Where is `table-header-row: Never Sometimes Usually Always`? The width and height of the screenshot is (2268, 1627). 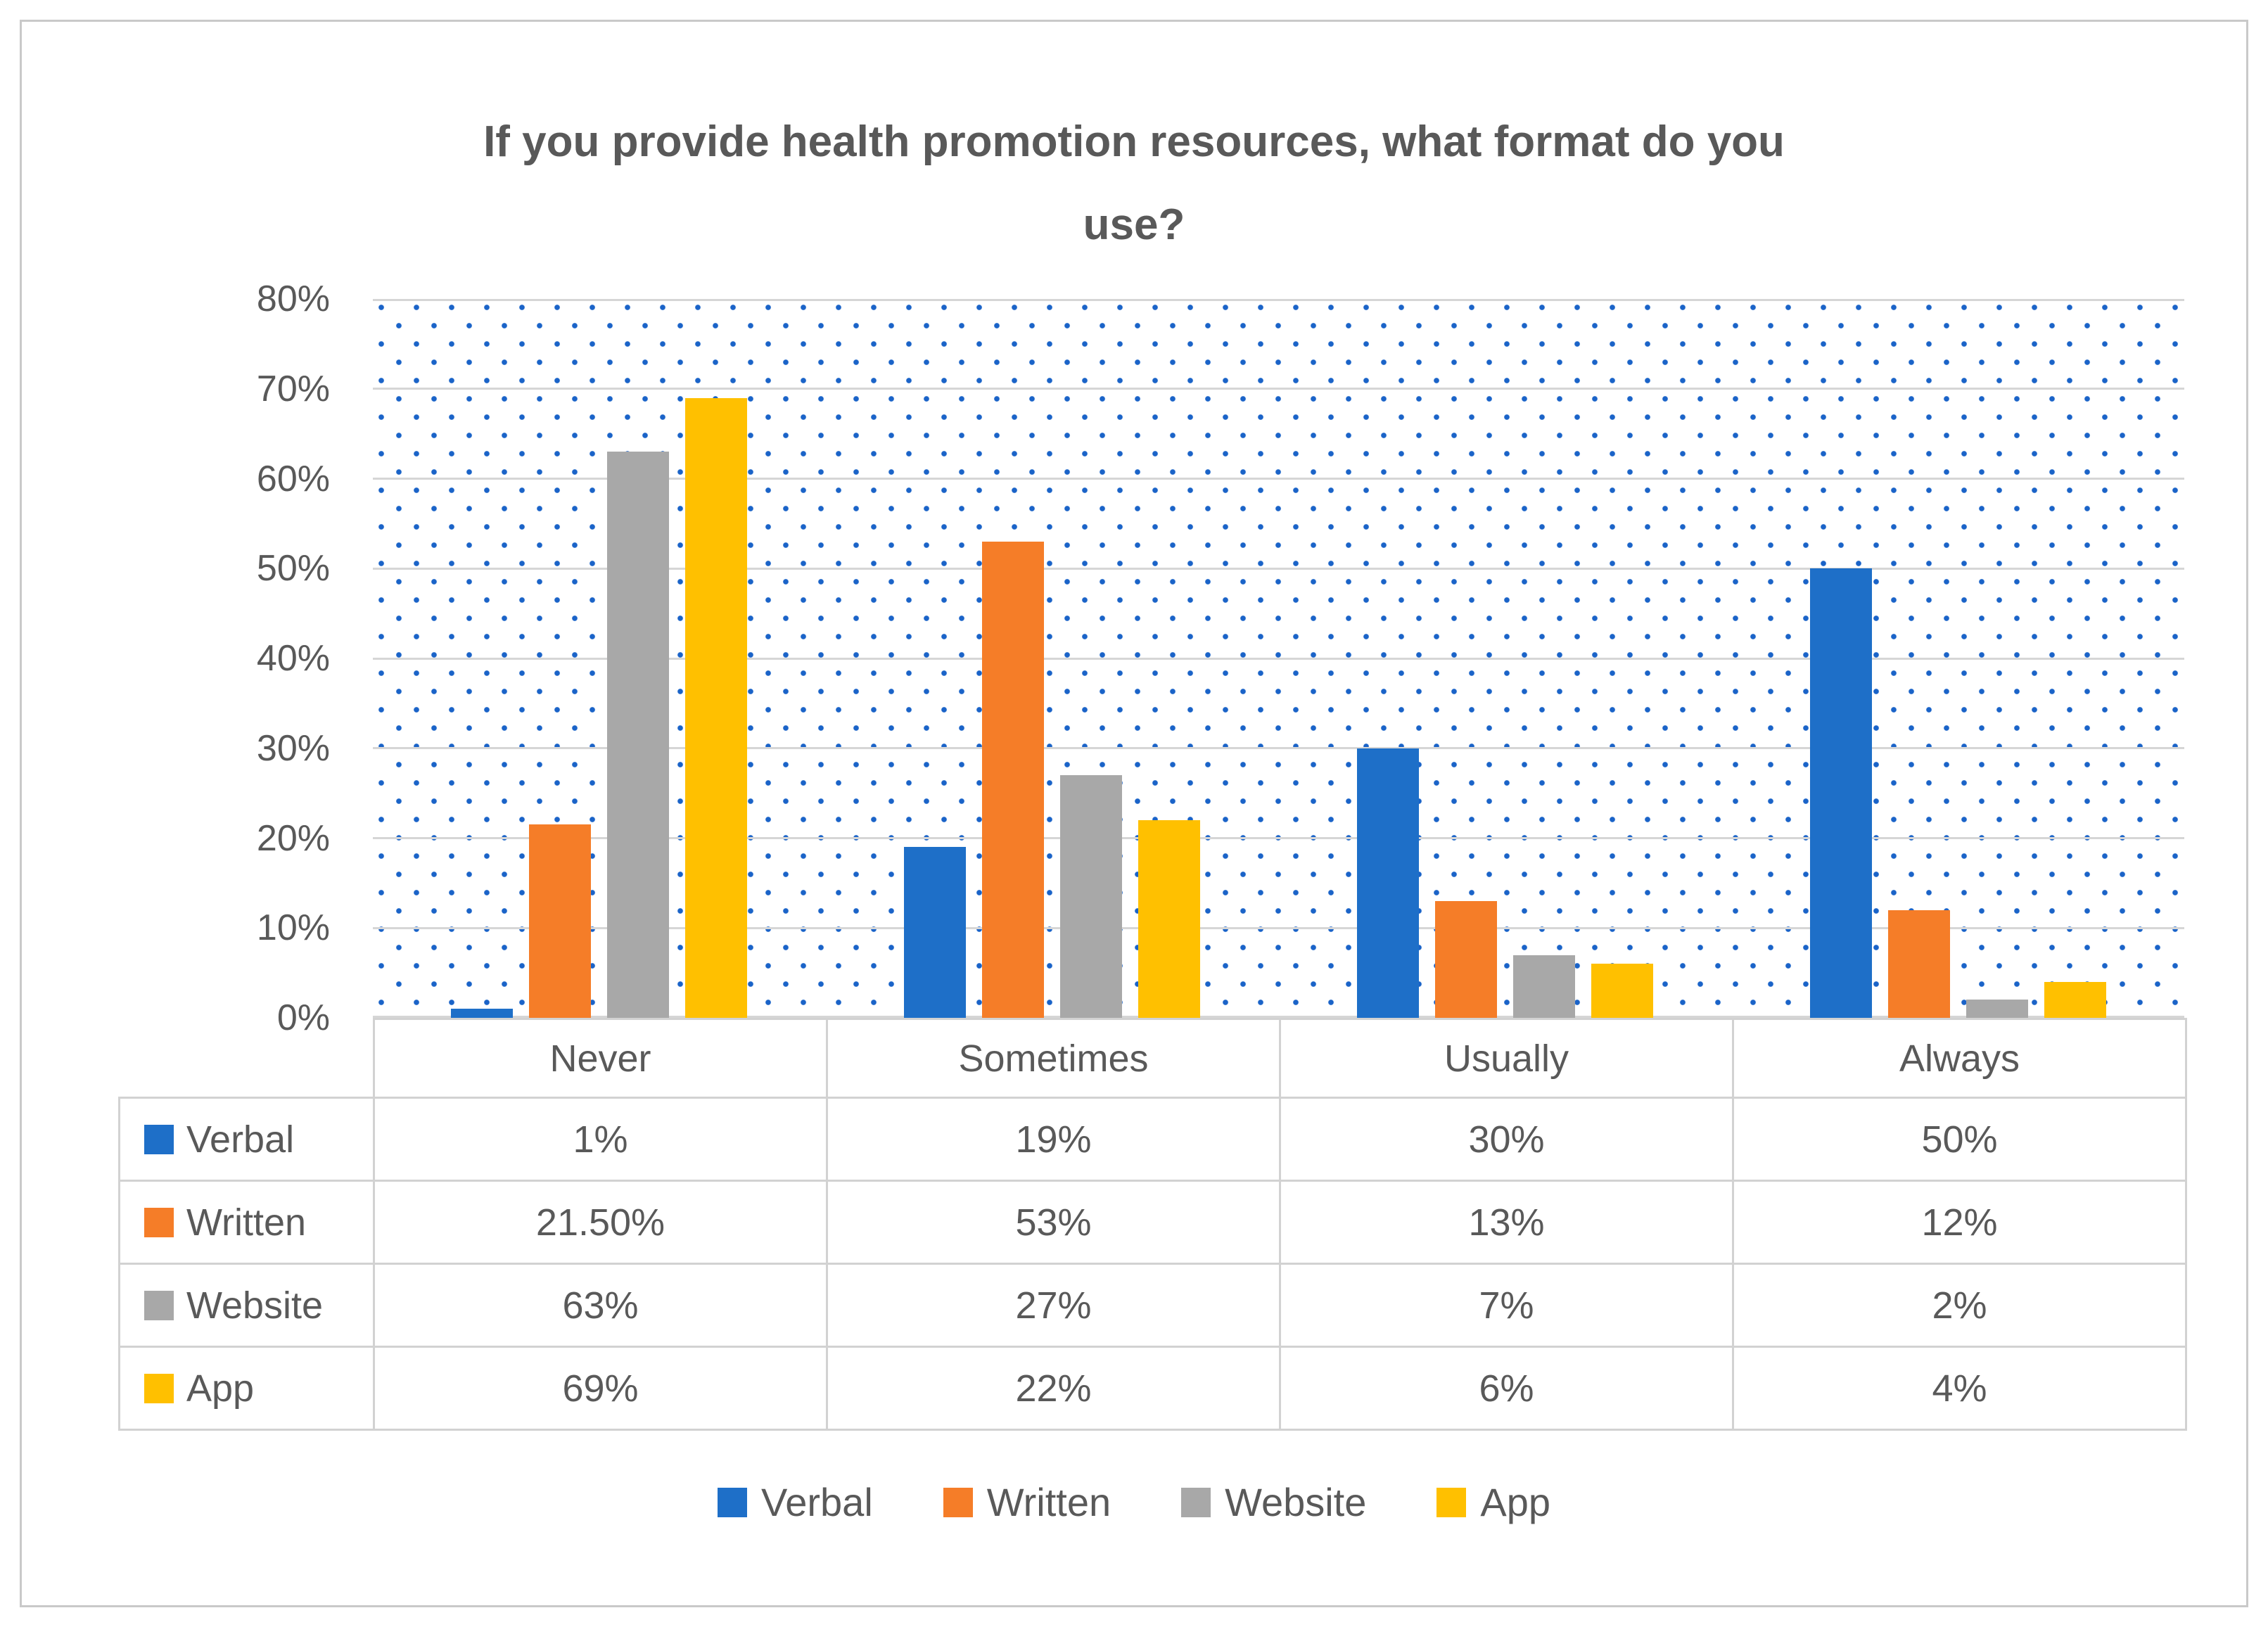
table-header-row: Never Sometimes Usually Always is located at coordinates (1153, 1059).